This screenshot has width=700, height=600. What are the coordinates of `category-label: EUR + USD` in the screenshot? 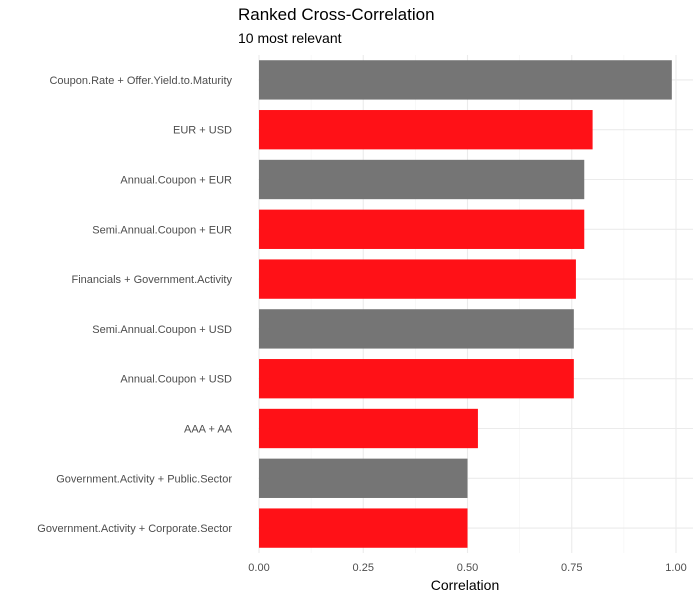 It's located at (202, 131).